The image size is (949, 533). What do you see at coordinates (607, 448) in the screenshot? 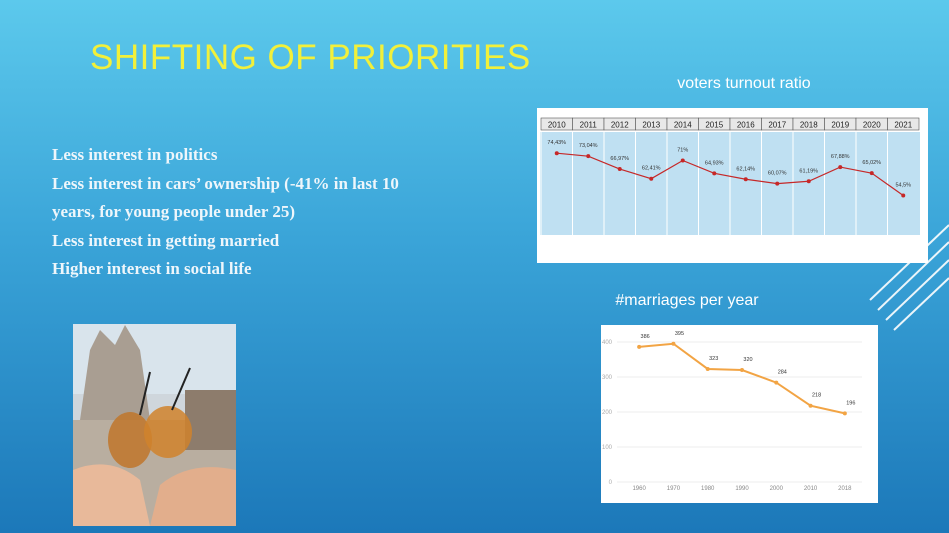
I see `y-tick-label: 100` at bounding box center [607, 448].